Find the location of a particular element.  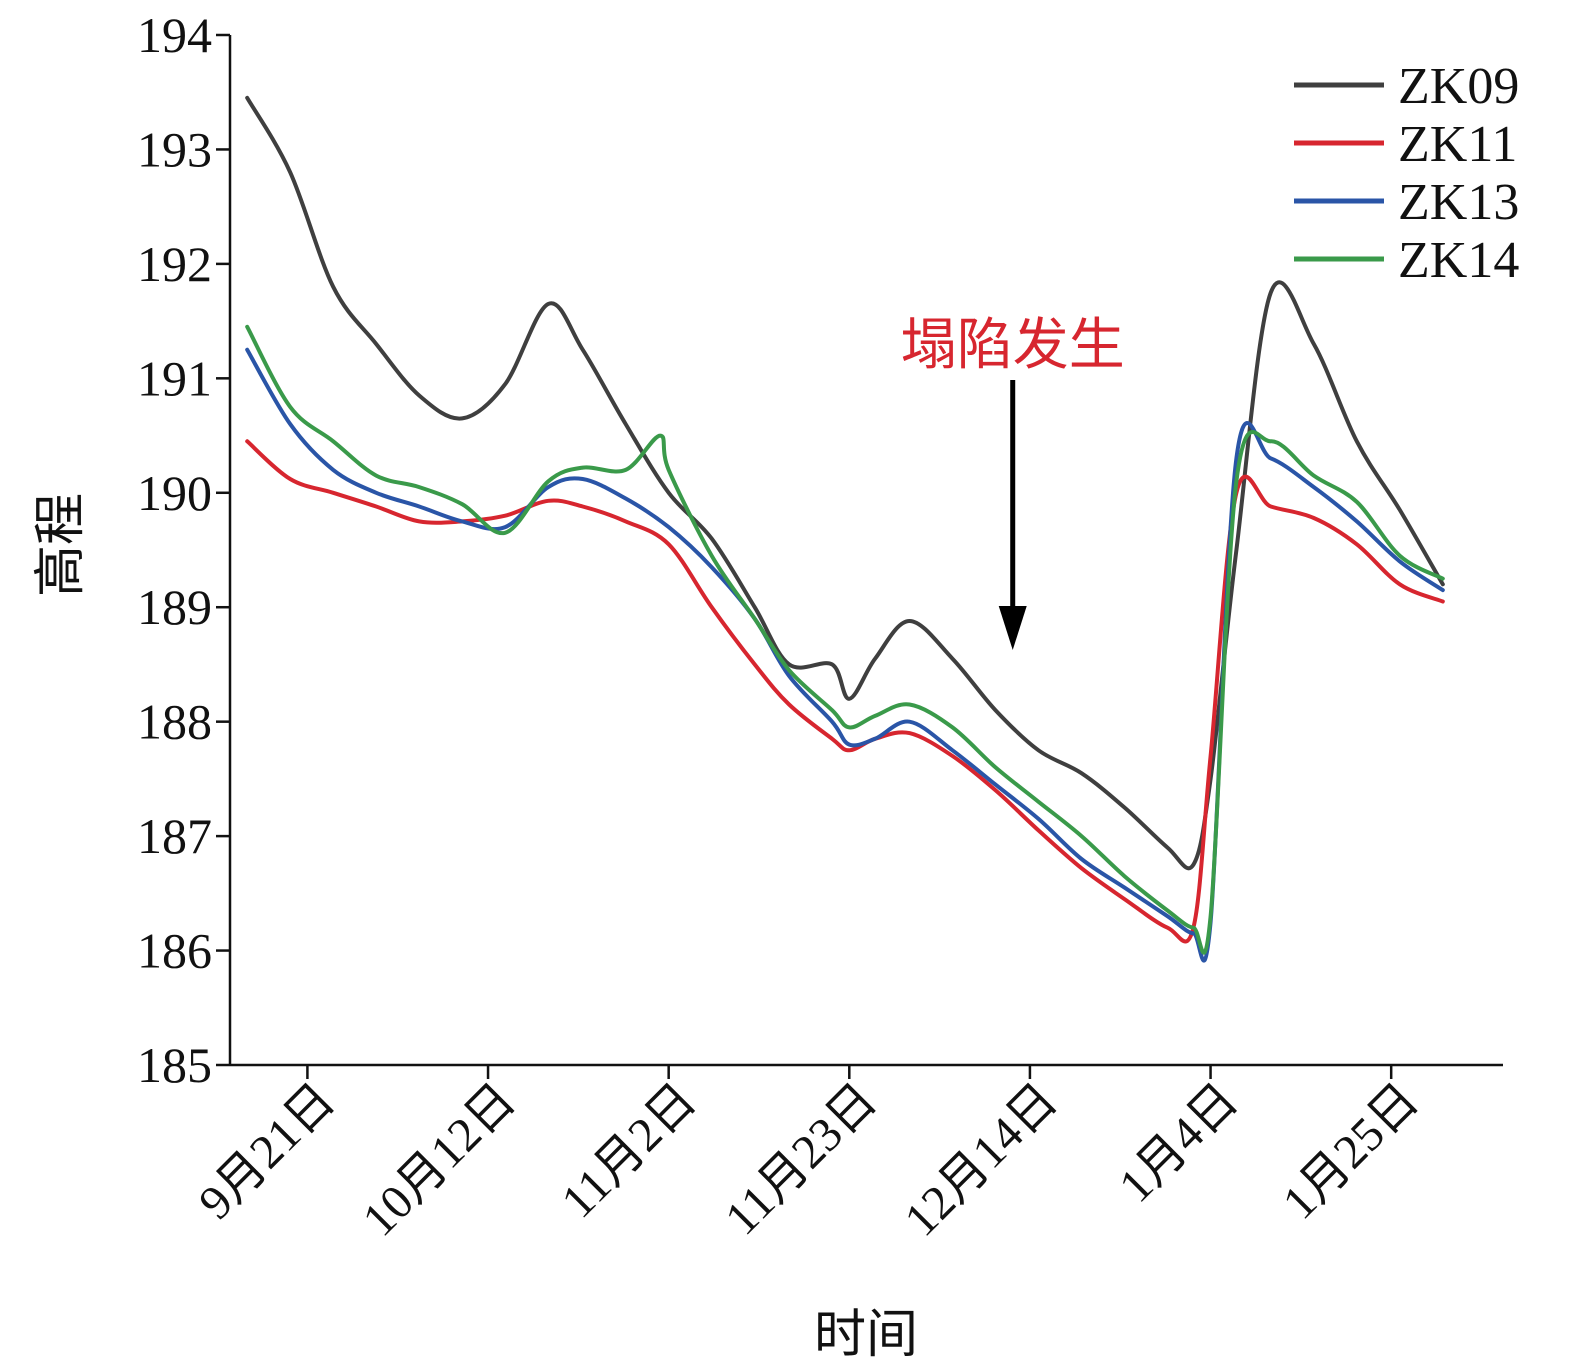

x-tick-label: 1月25日 is located at coordinates (1351, 1151).